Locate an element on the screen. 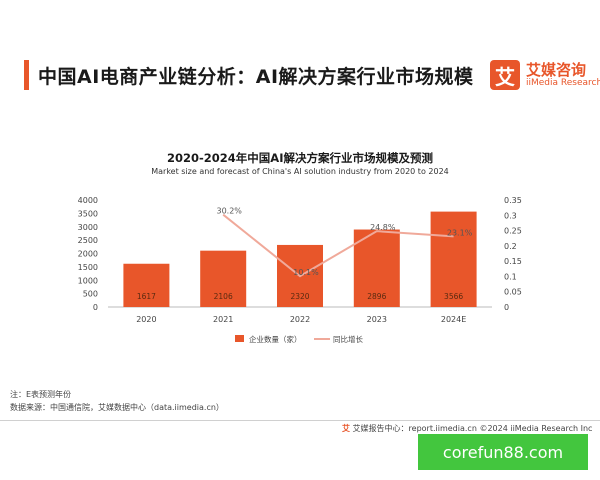 This screenshot has width=600, height=480. y-right-tick-label: 0.15 is located at coordinates (513, 261).